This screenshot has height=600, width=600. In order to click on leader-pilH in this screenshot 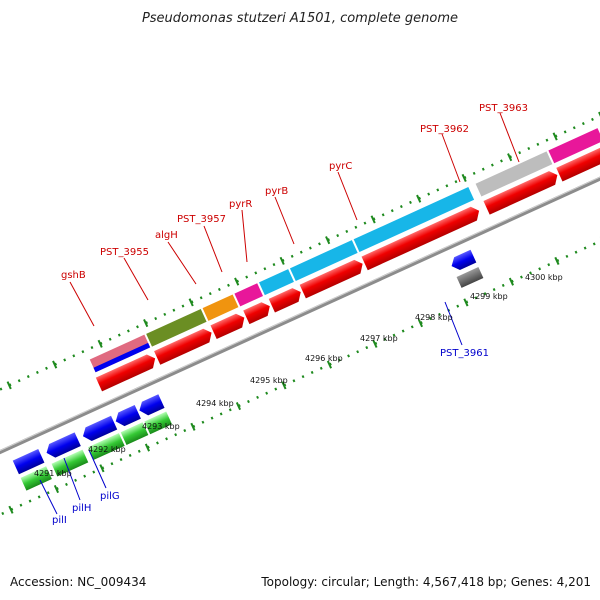, I will do `click(72, 479)`.